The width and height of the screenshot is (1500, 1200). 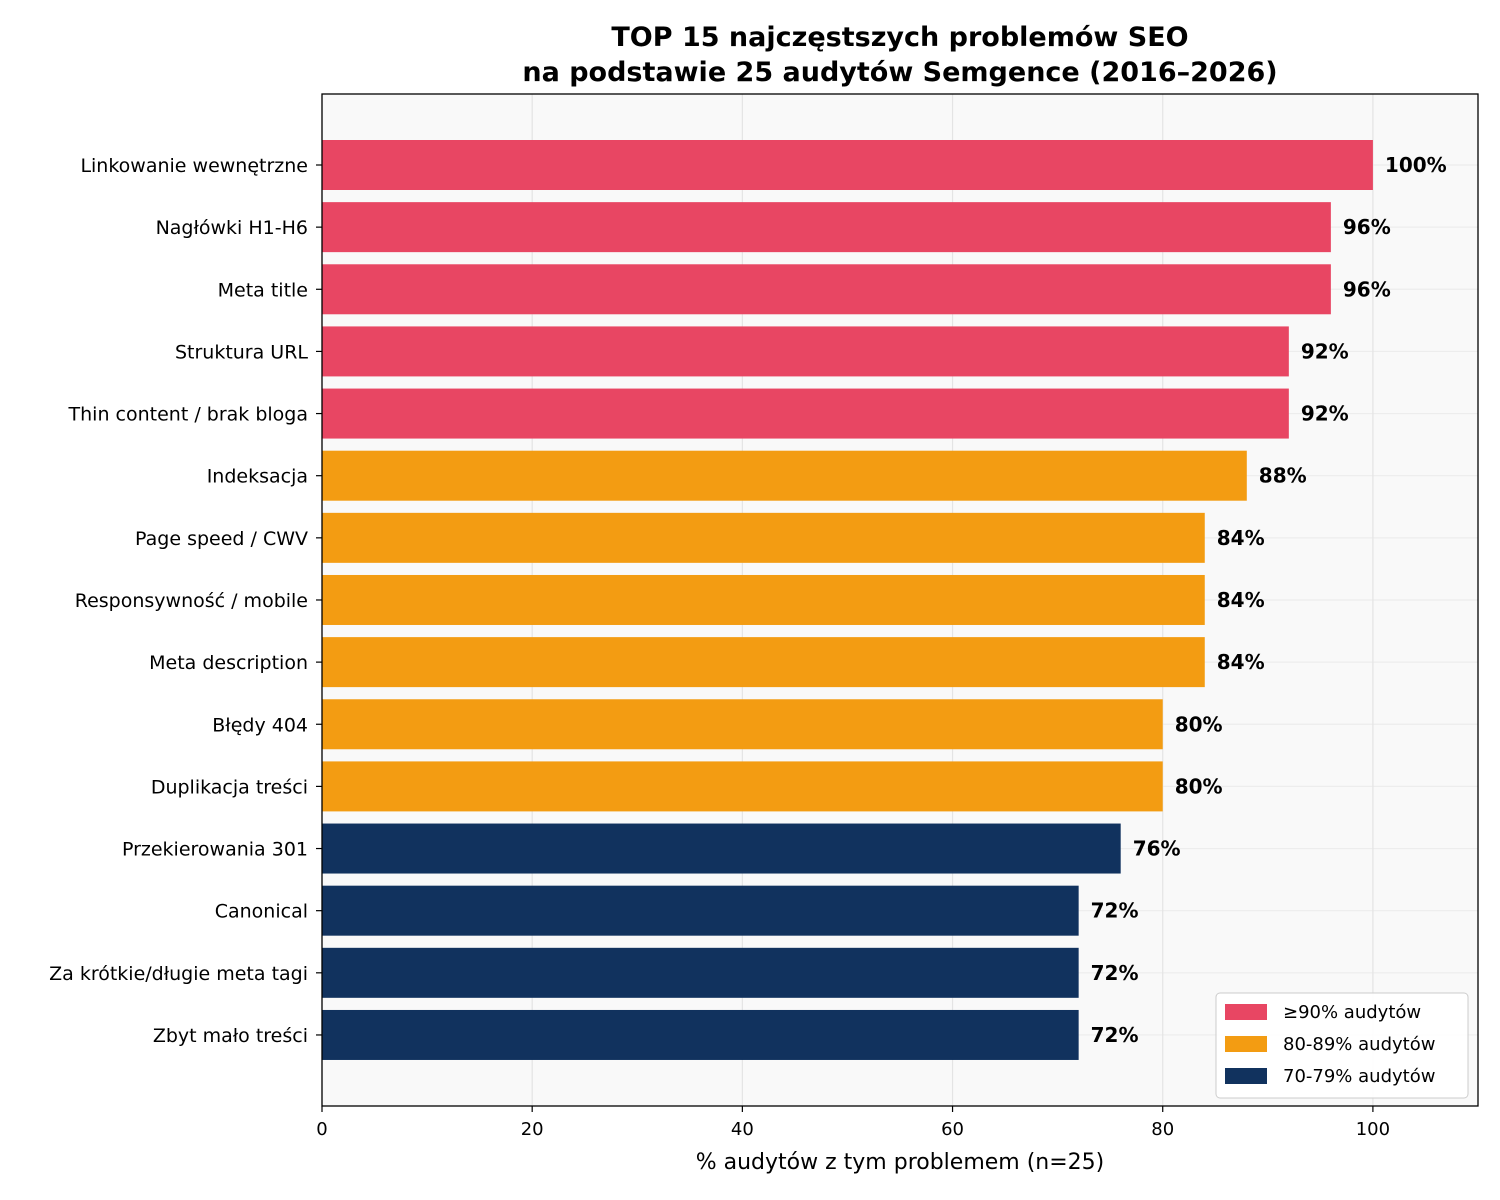 I want to click on value-label-6: 84%, so click(x=1241, y=538).